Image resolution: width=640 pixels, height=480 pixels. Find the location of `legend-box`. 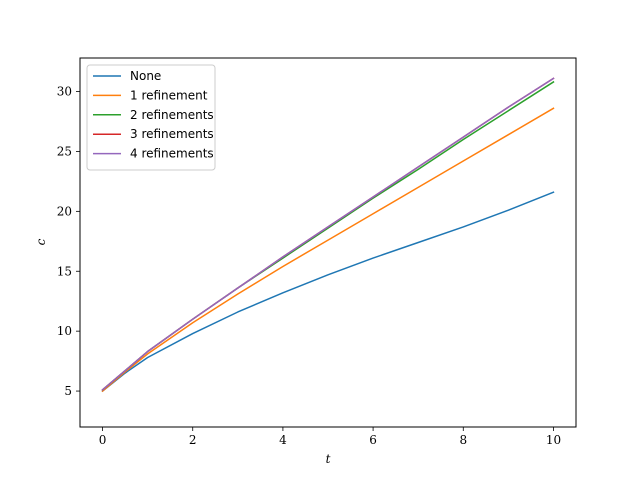

legend-box is located at coordinates (151, 117).